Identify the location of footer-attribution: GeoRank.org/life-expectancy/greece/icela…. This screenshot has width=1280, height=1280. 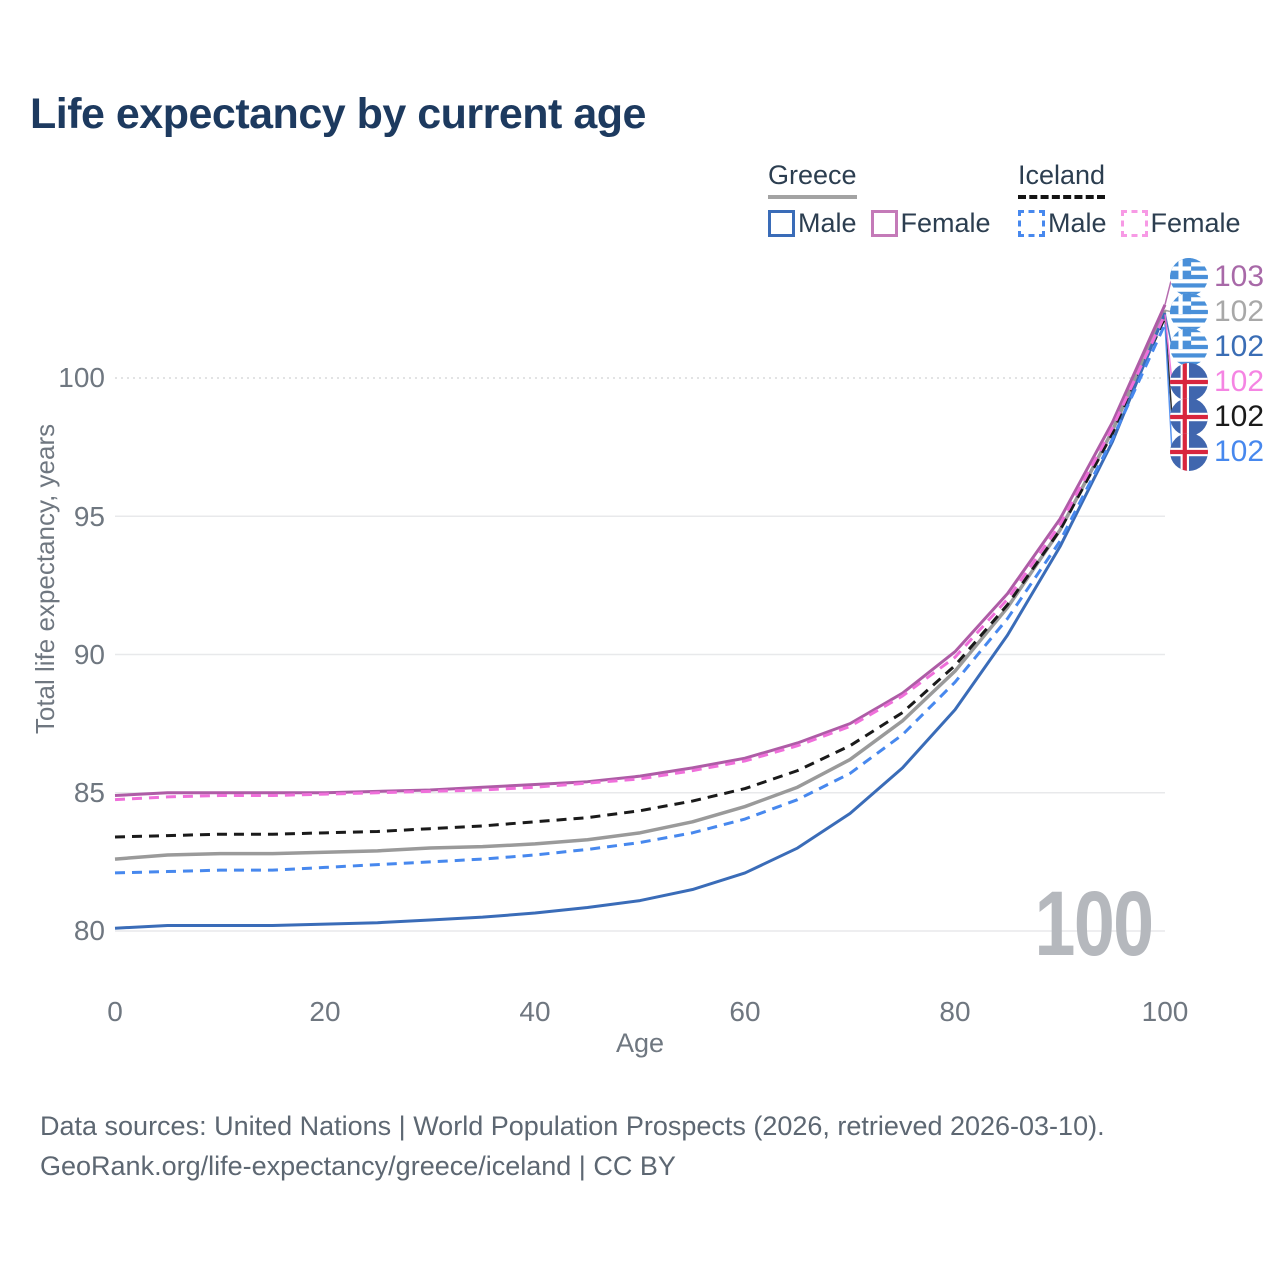
(358, 1166).